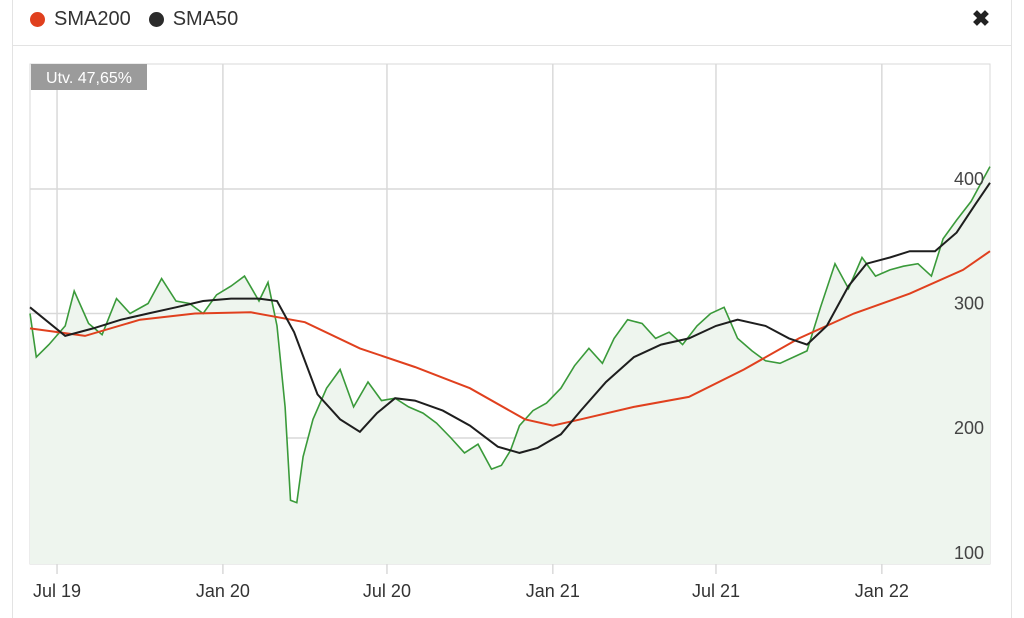  I want to click on change-badge: Utv. 47,65%, so click(89, 77).